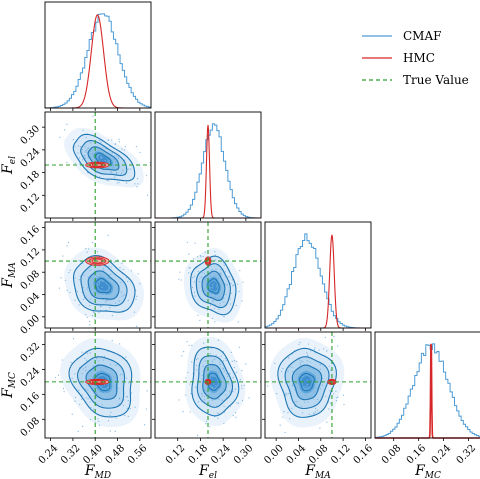 Image resolution: width=480 pixels, height=479 pixels. Describe the element at coordinates (97, 471) in the screenshot. I see `x-axis-label-0: FMD` at that location.